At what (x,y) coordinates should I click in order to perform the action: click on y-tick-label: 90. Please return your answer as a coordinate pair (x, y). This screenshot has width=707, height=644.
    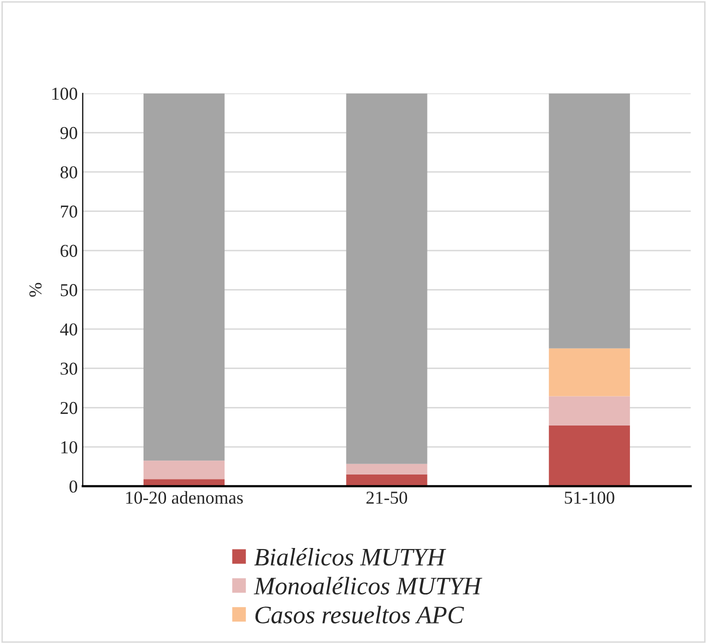
    Looking at the image, I should click on (69, 133).